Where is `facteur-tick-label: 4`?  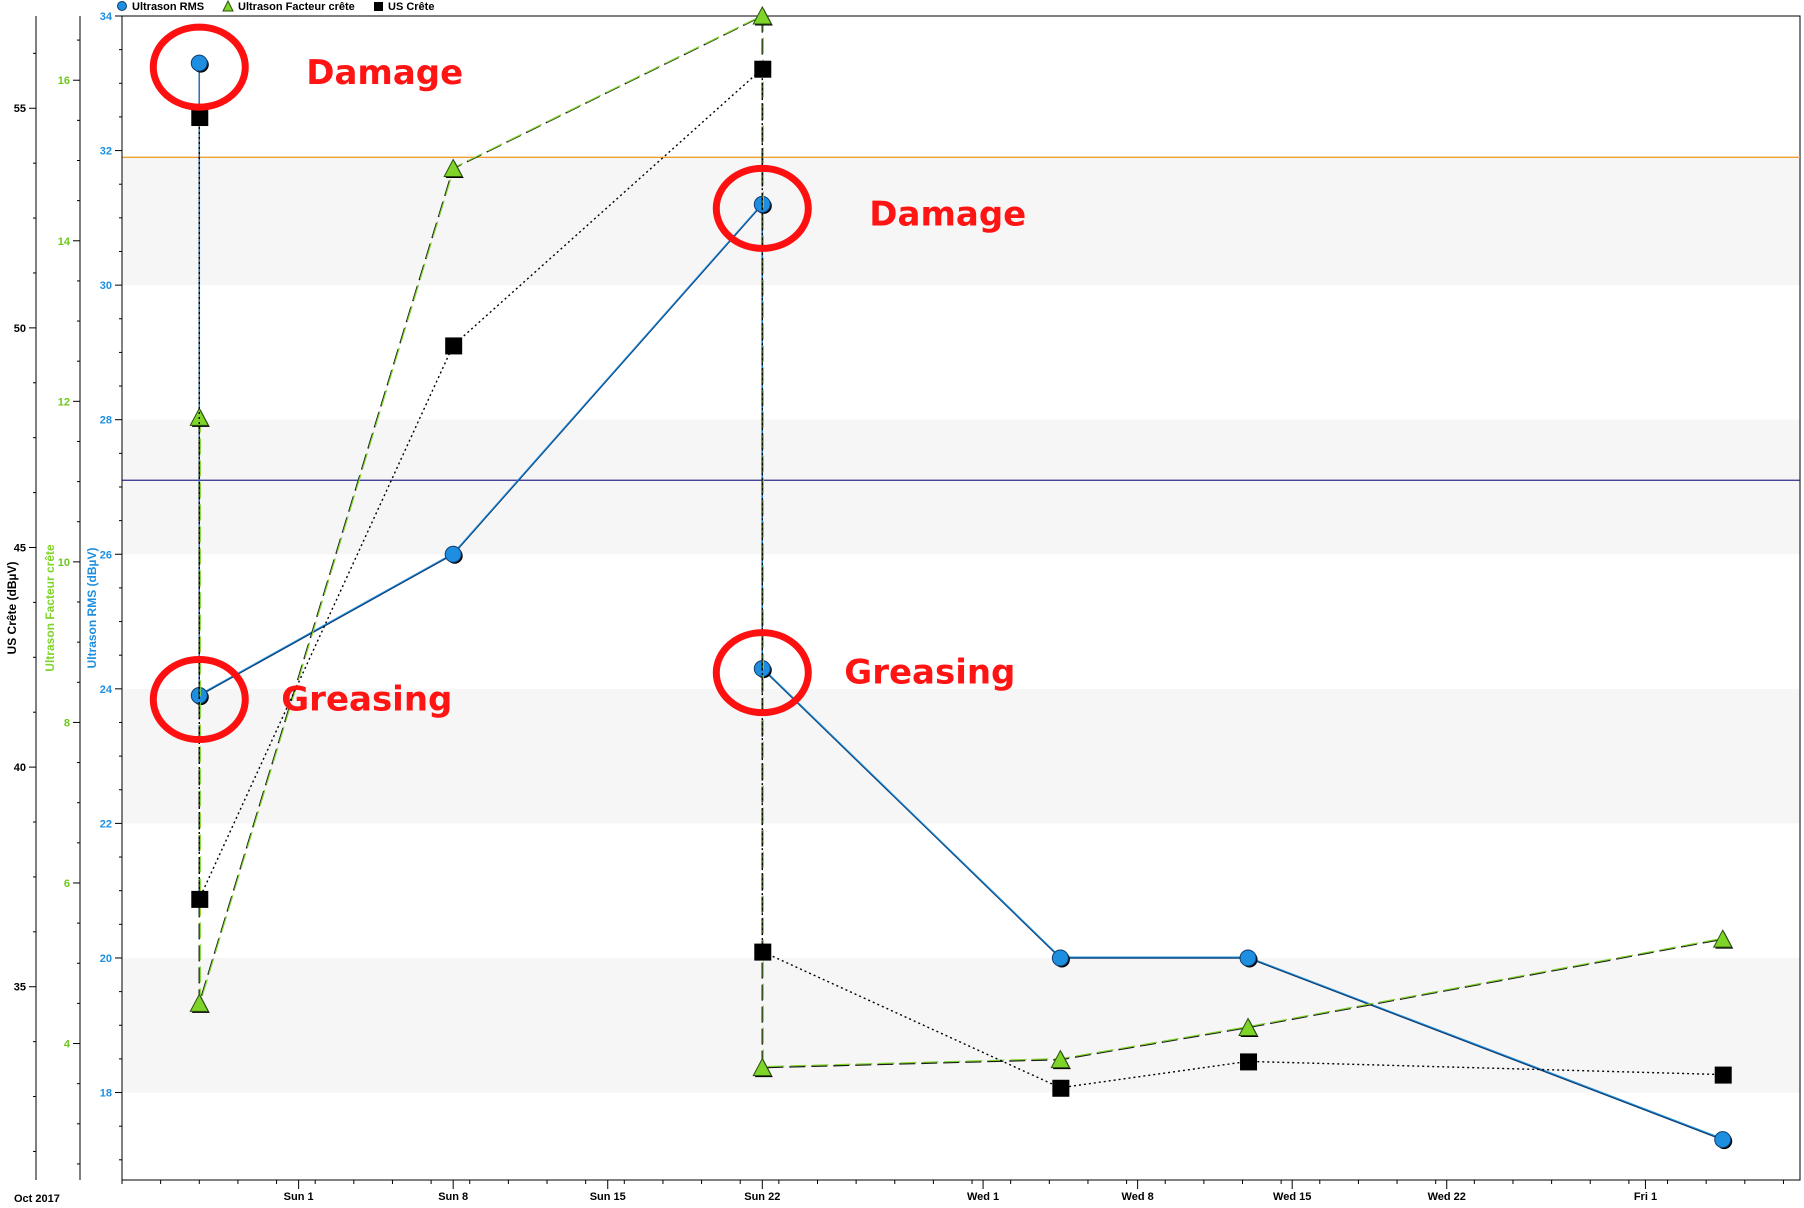
facteur-tick-label: 4 is located at coordinates (67, 1045).